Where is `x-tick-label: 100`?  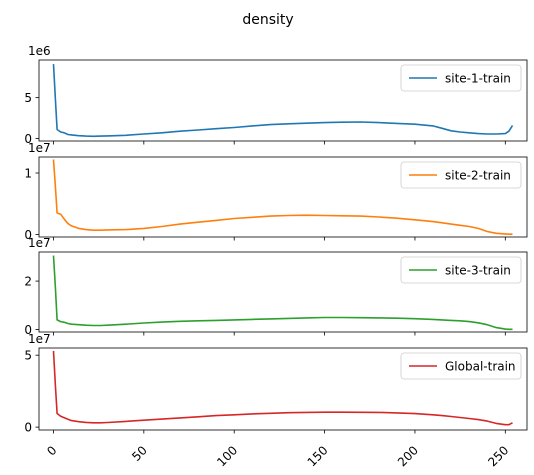
x-tick-label: 100 is located at coordinates (227, 456).